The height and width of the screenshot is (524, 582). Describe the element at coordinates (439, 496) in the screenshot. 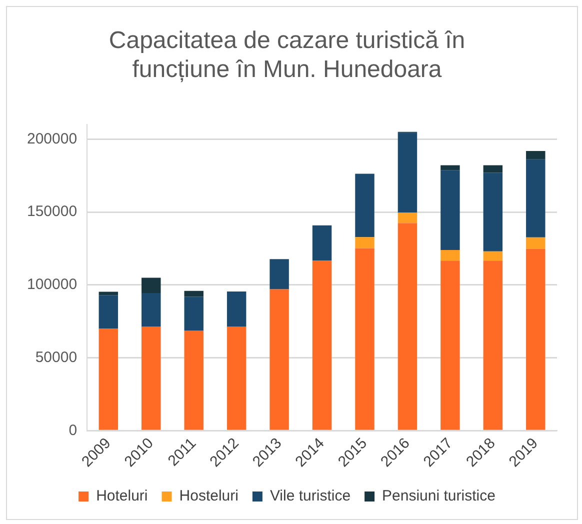

I see `legend-label: Pensiuni turistice` at that location.